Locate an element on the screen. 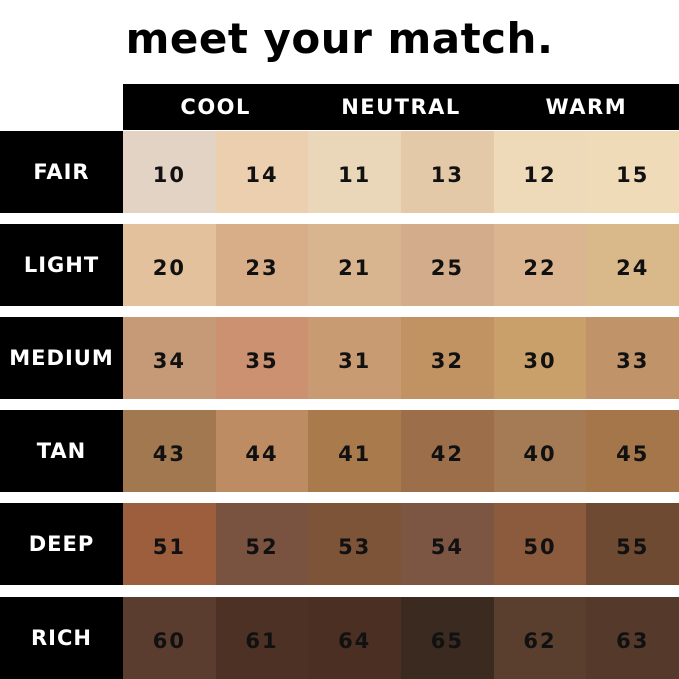  row-label: LIGHT is located at coordinates (61, 265).